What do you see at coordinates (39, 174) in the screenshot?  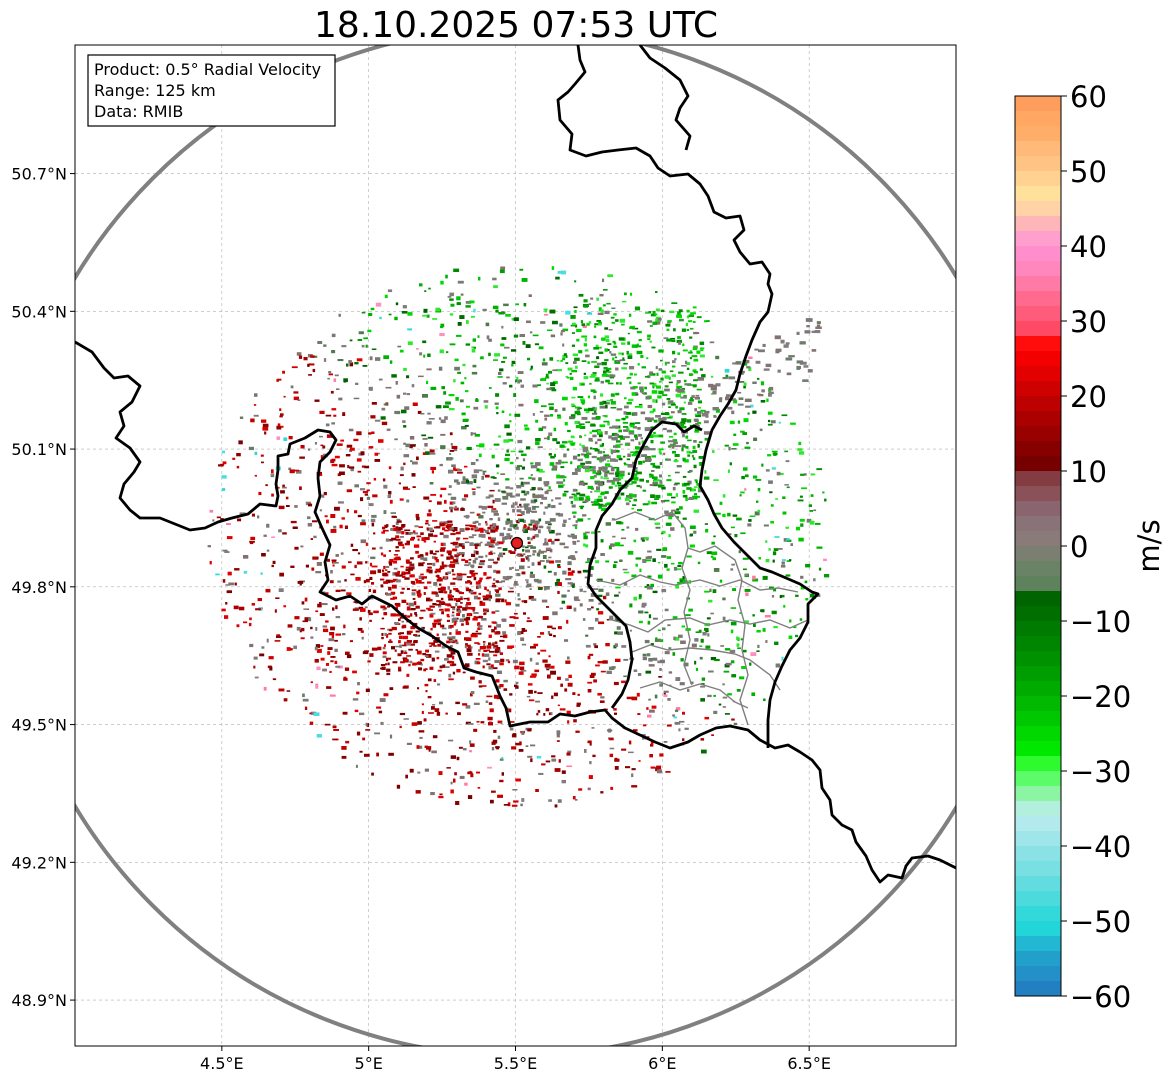 I see `y-tick-label: 50.7°N` at bounding box center [39, 174].